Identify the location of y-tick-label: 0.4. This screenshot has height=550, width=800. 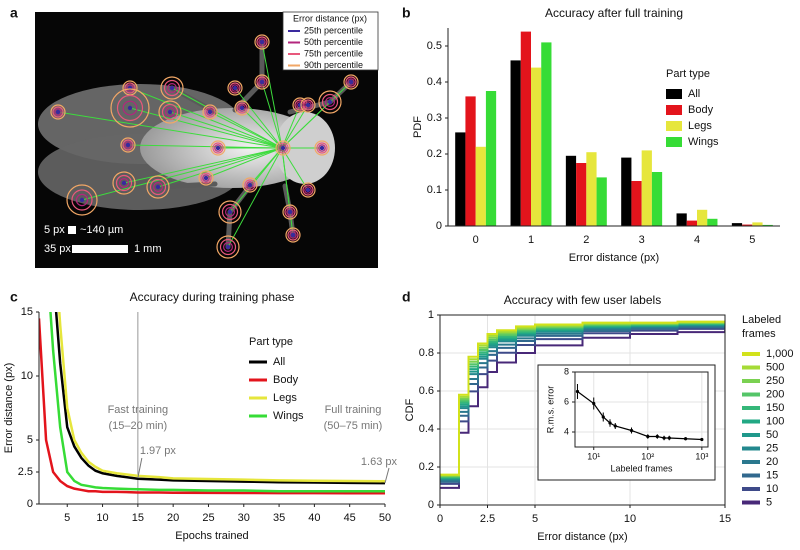
(434, 82).